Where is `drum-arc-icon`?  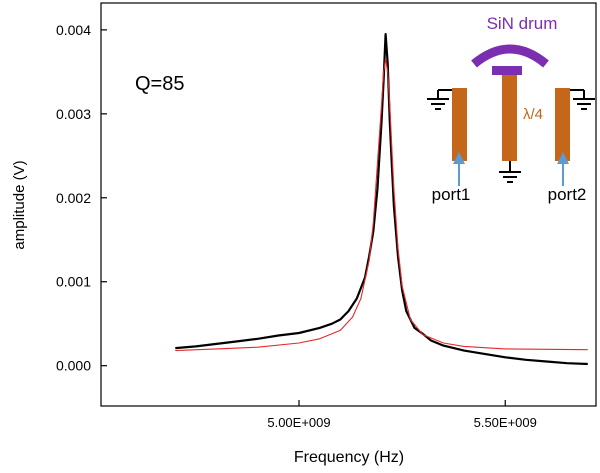
drum-arc-icon is located at coordinates (510, 56).